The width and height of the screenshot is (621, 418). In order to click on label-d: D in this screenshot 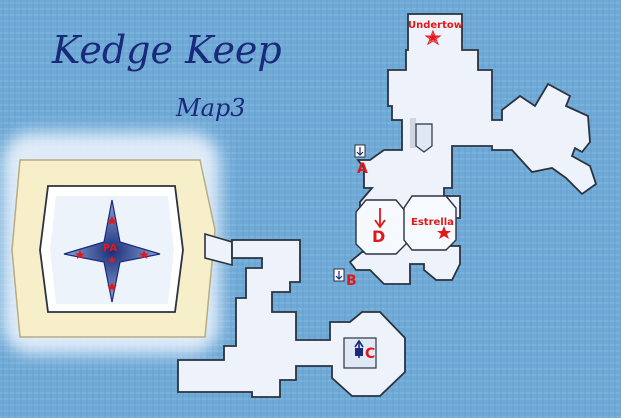, I will do `click(378, 236)`.